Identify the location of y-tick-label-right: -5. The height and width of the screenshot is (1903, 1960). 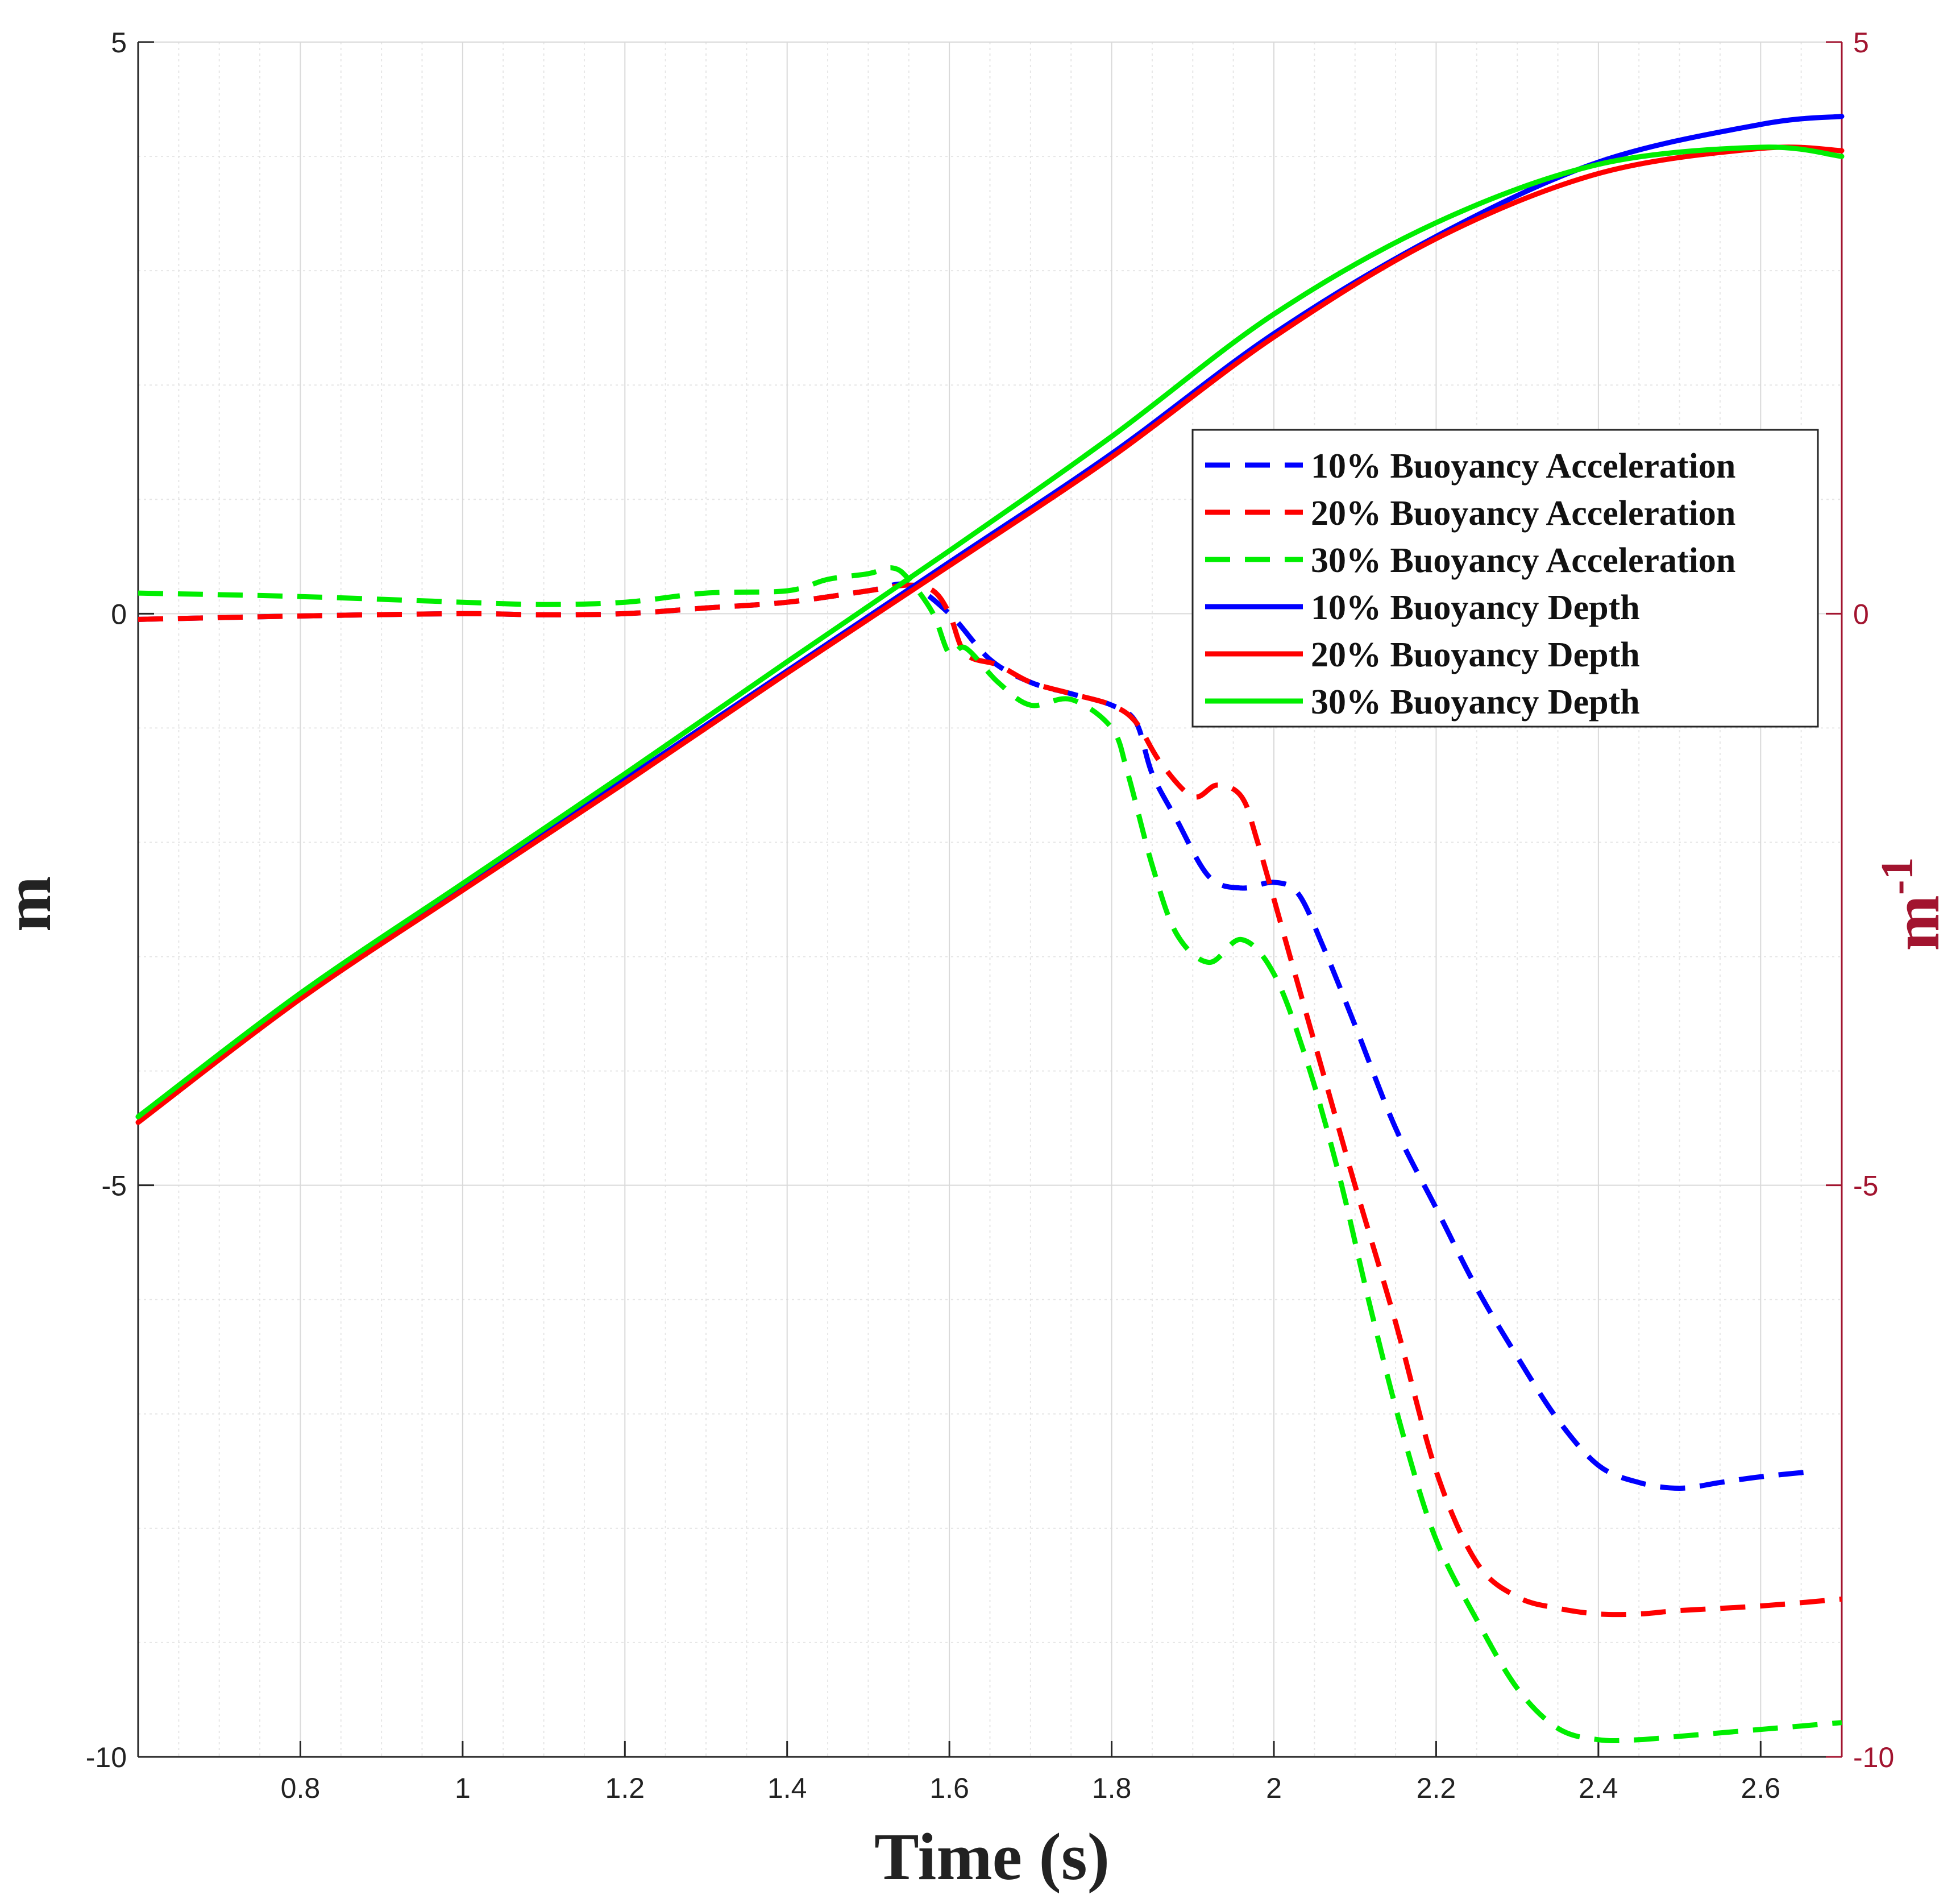
(1865, 1186).